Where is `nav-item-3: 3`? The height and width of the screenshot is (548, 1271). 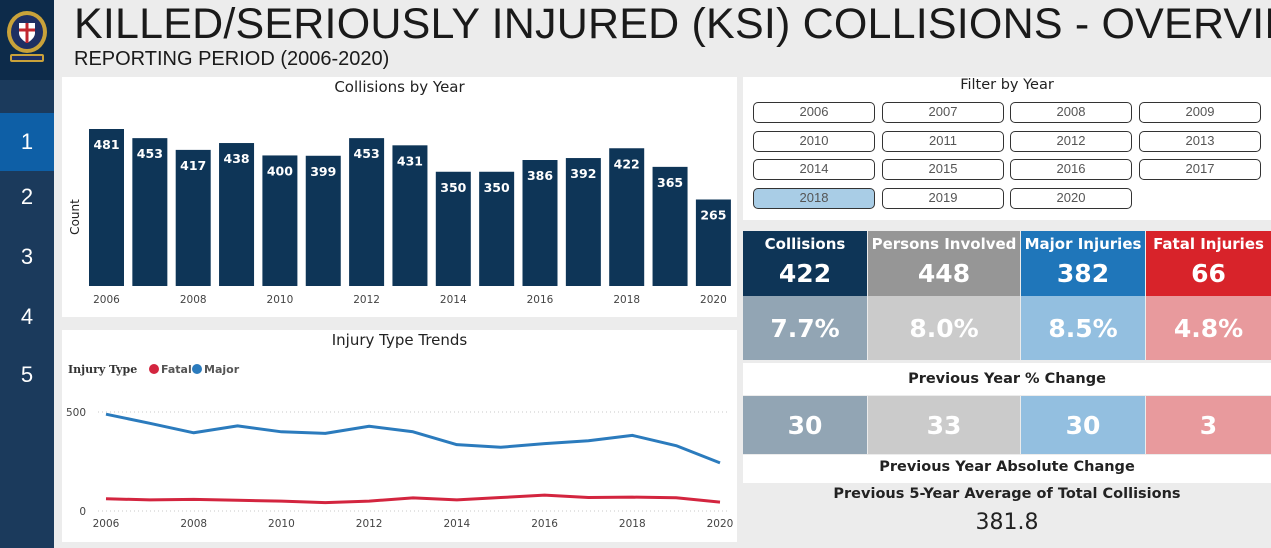
nav-item-3: 3 is located at coordinates (27, 257).